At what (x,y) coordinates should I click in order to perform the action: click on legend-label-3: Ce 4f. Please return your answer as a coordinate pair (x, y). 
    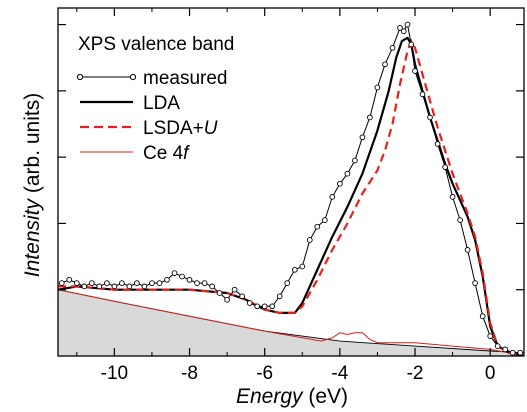
    Looking at the image, I should click on (166, 153).